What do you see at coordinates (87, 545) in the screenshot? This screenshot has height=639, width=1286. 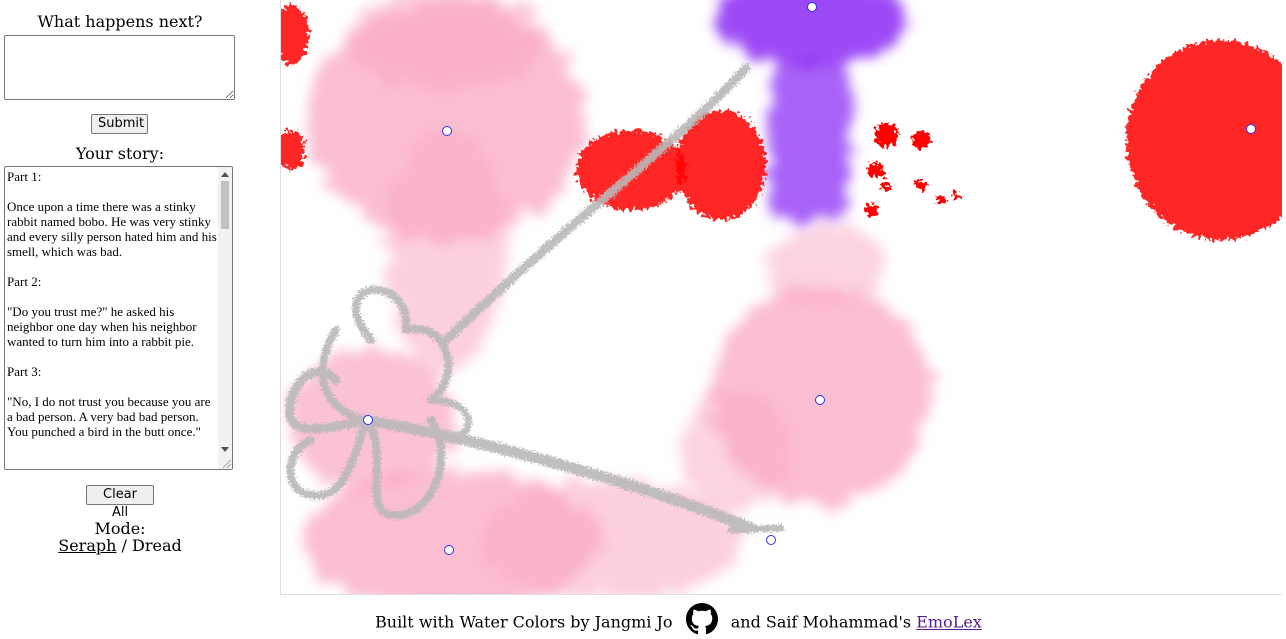 I see `mode-seraph-link: Seraph` at bounding box center [87, 545].